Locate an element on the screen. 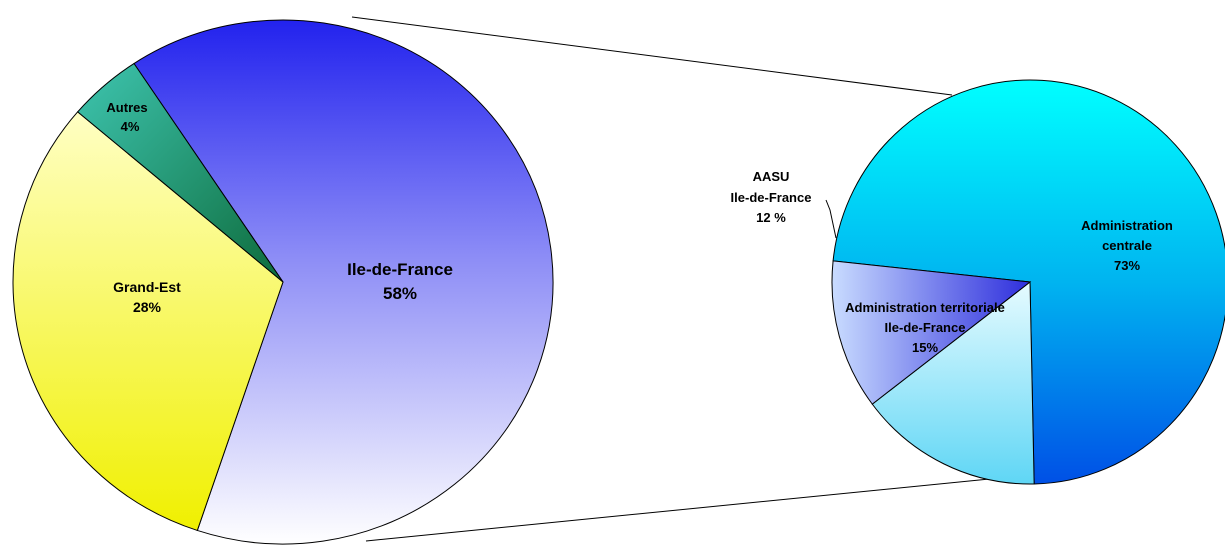  label-aasu-line1: AASU is located at coordinates (771, 176).